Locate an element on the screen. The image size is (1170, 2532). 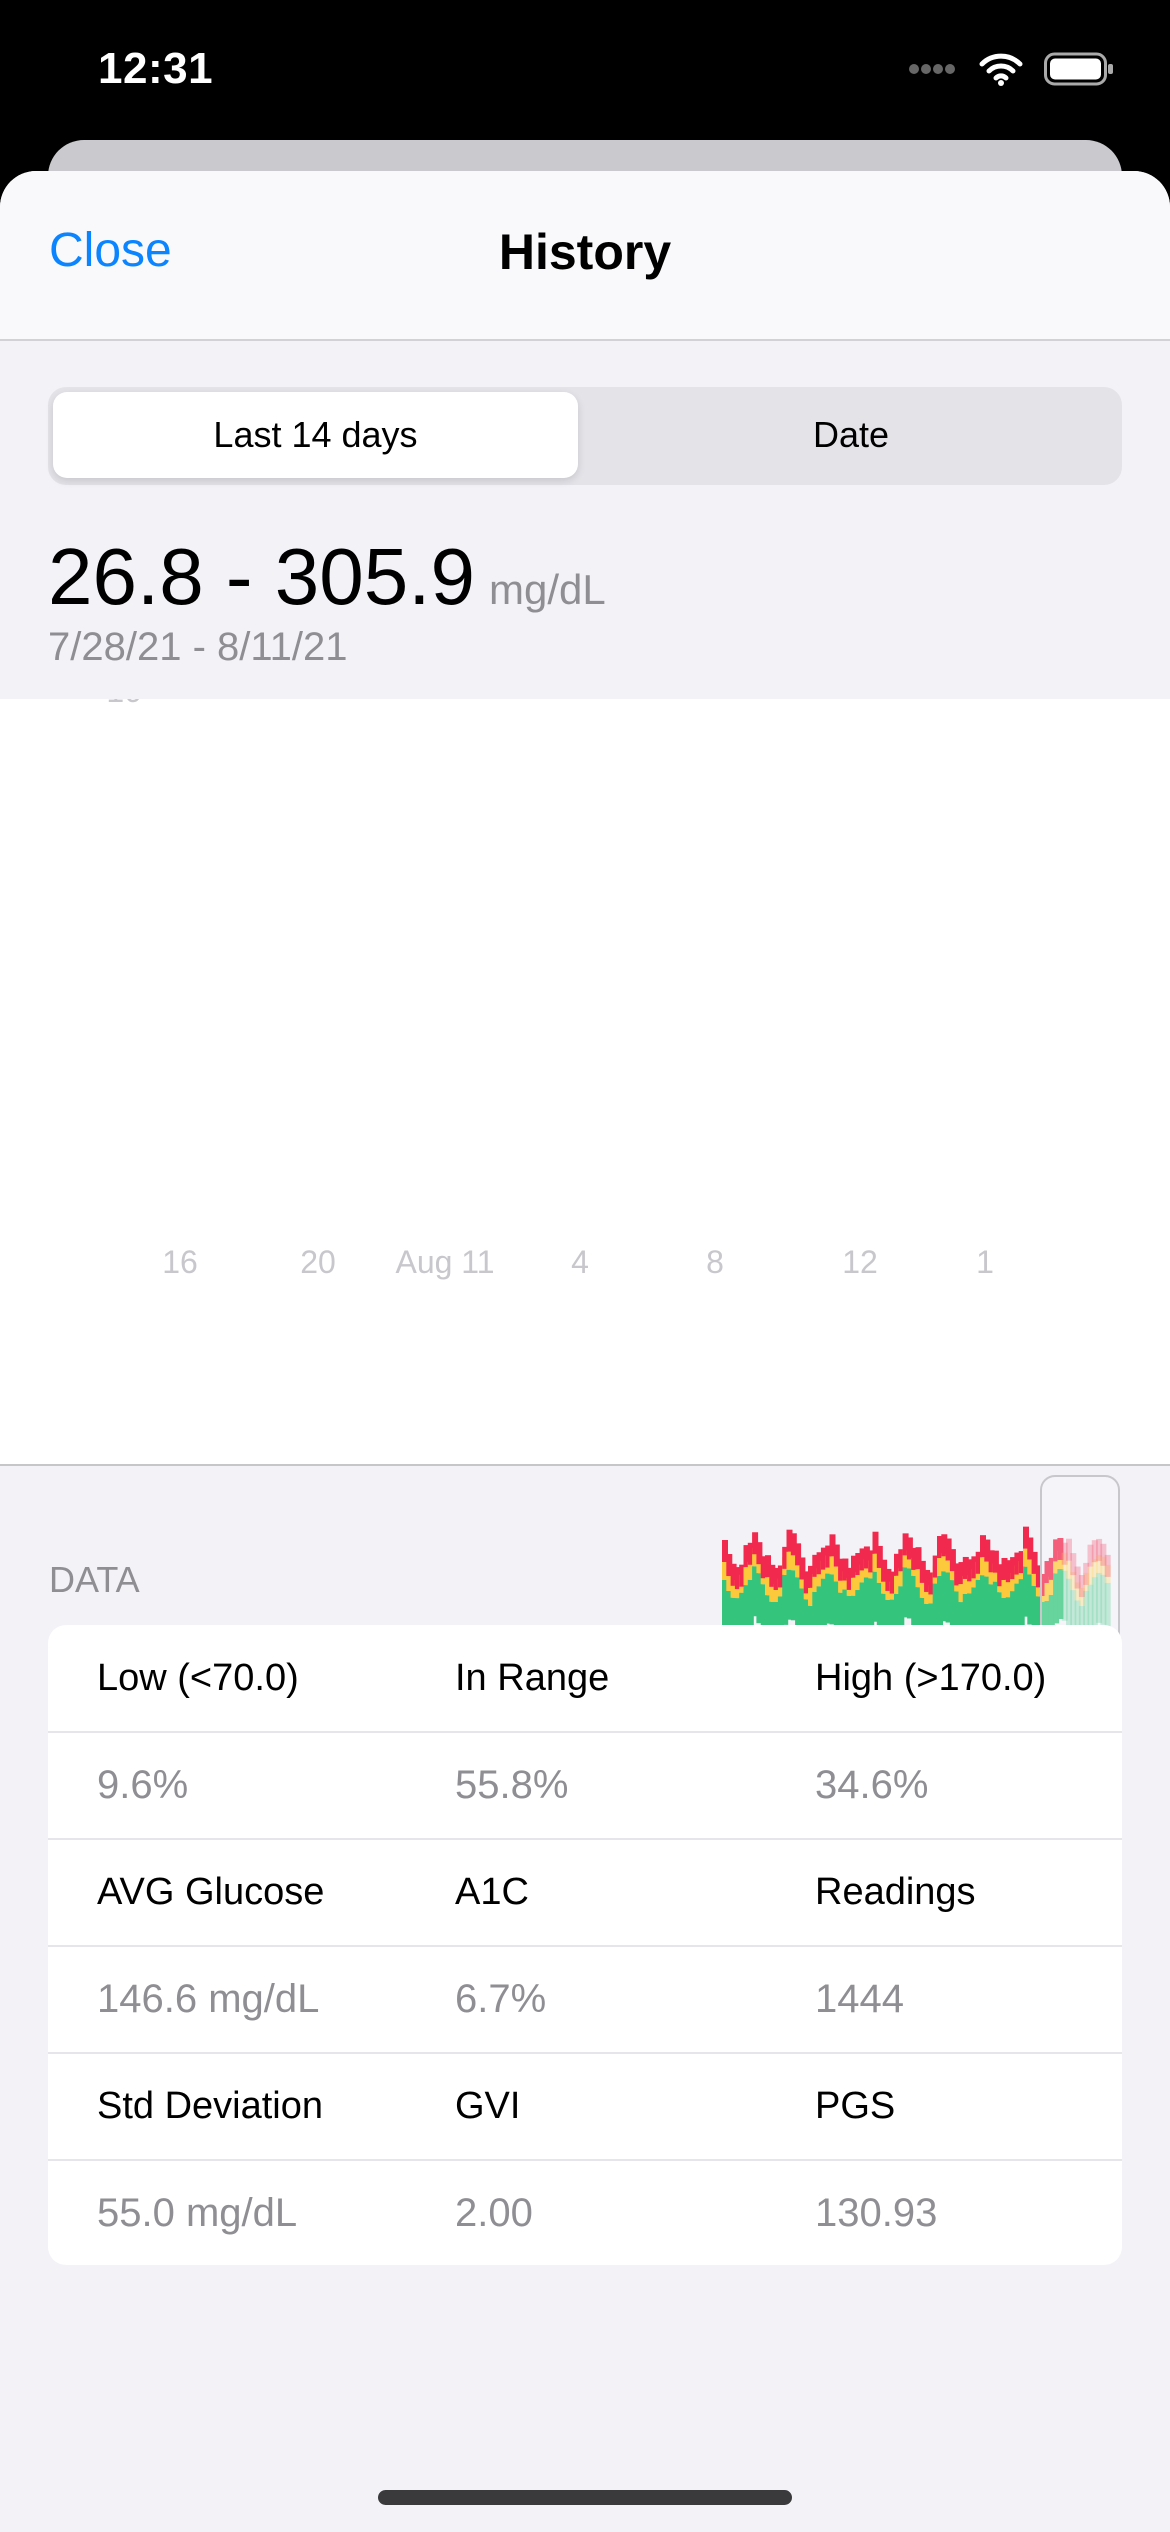
stat-value: 55.0 mg/dL is located at coordinates (197, 2213).